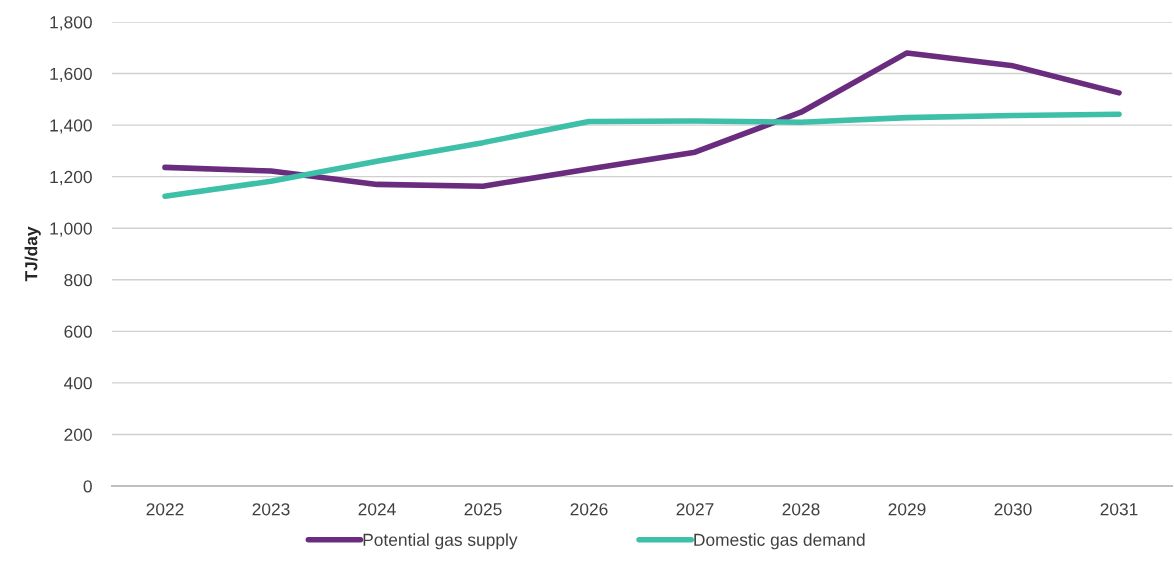  Describe the element at coordinates (71, 126) in the screenshot. I see `y-tick-label: 1,400` at that location.